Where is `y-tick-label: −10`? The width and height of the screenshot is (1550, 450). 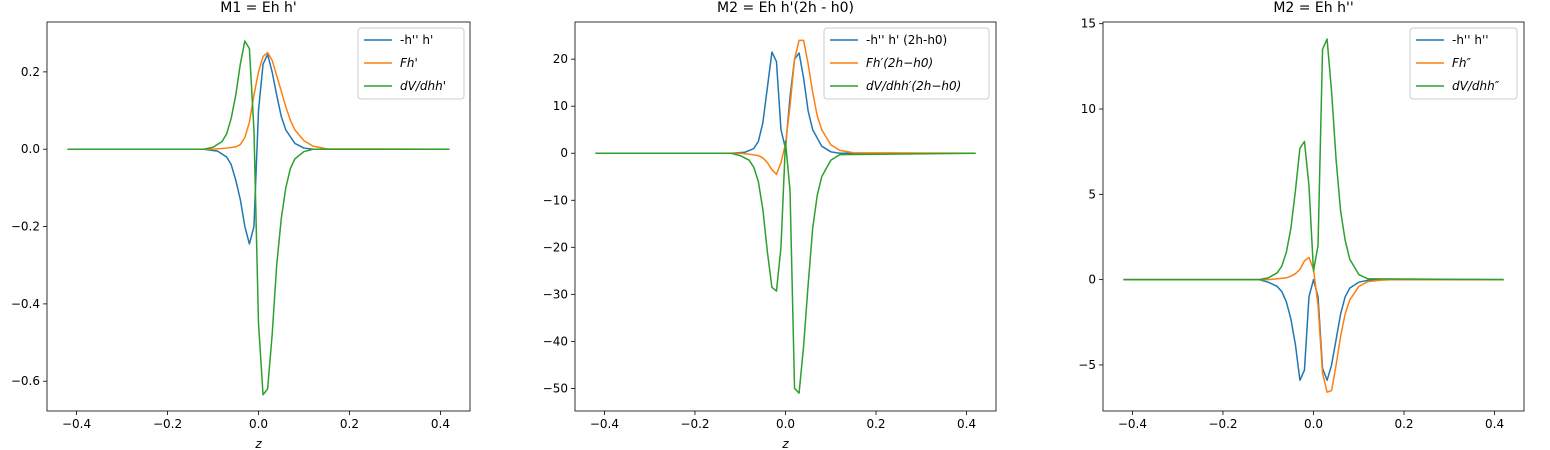
y-tick-label: −10 is located at coordinates (555, 200).